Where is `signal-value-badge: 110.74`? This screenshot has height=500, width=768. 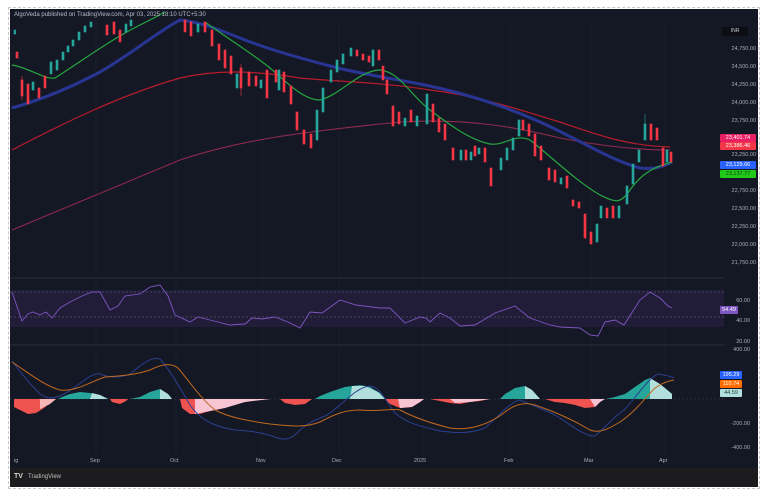
signal-value-badge: 110.74 is located at coordinates (731, 384).